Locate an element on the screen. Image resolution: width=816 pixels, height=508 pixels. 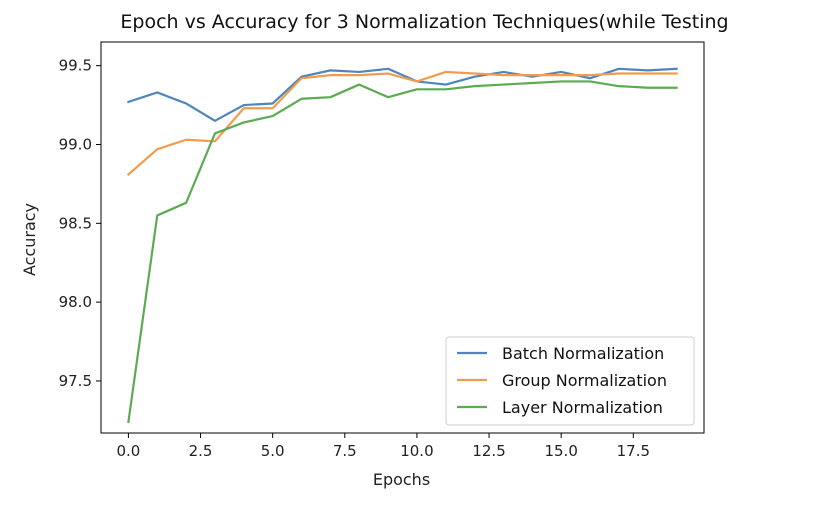
series-line-group-normalization is located at coordinates (402, 123).